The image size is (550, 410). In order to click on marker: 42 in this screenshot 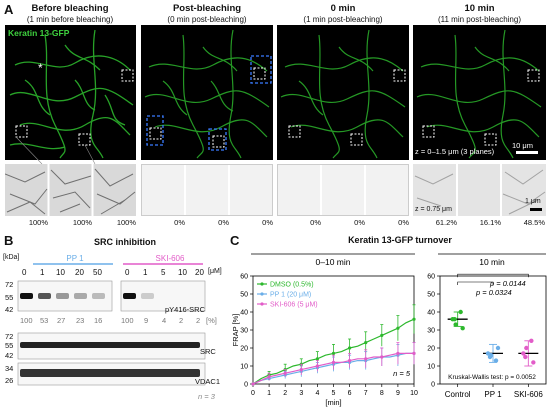, I will do `click(9, 309)`.